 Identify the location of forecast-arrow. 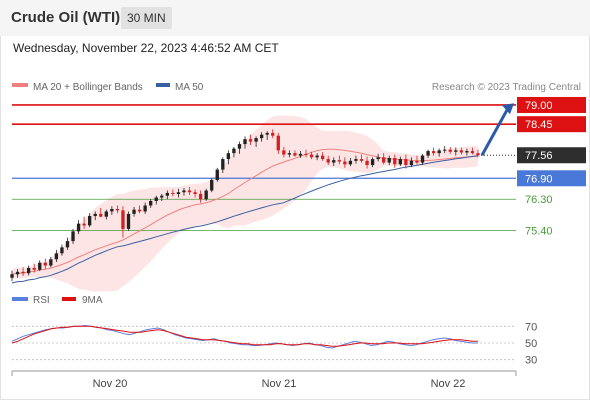
(495, 131).